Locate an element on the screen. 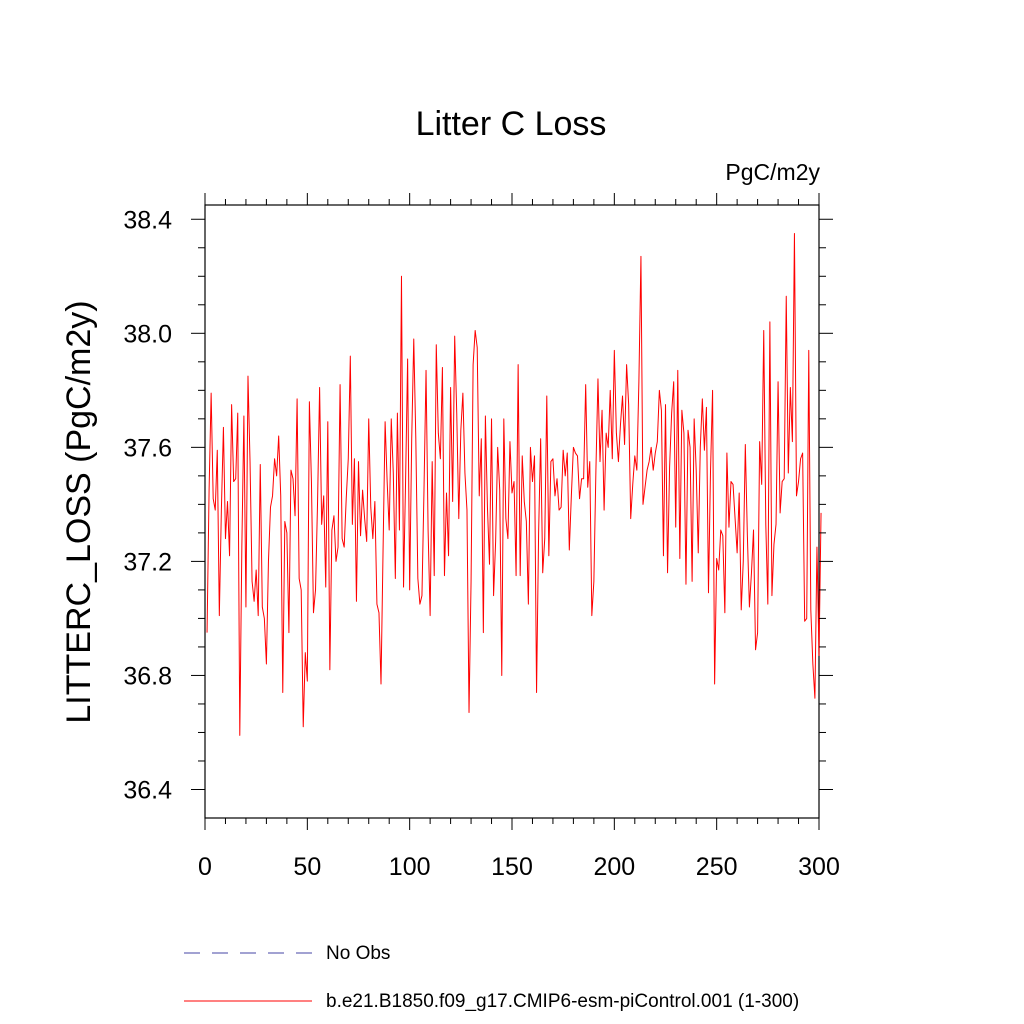 This screenshot has width=1024, height=1024. x-tick-label: 150 is located at coordinates (512, 867).